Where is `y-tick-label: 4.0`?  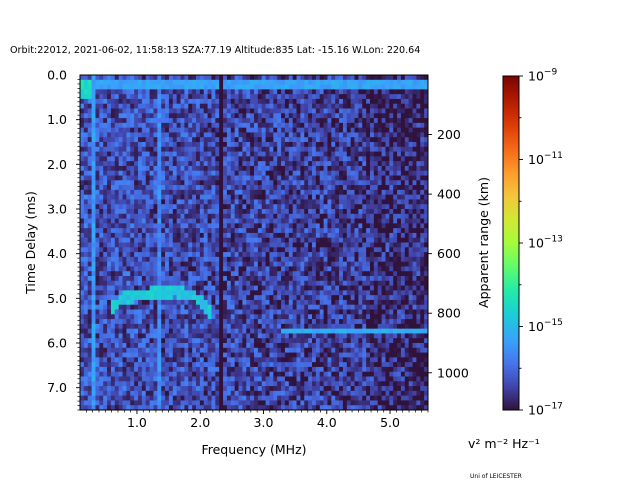 y-tick-label: 4.0 is located at coordinates (57, 253).